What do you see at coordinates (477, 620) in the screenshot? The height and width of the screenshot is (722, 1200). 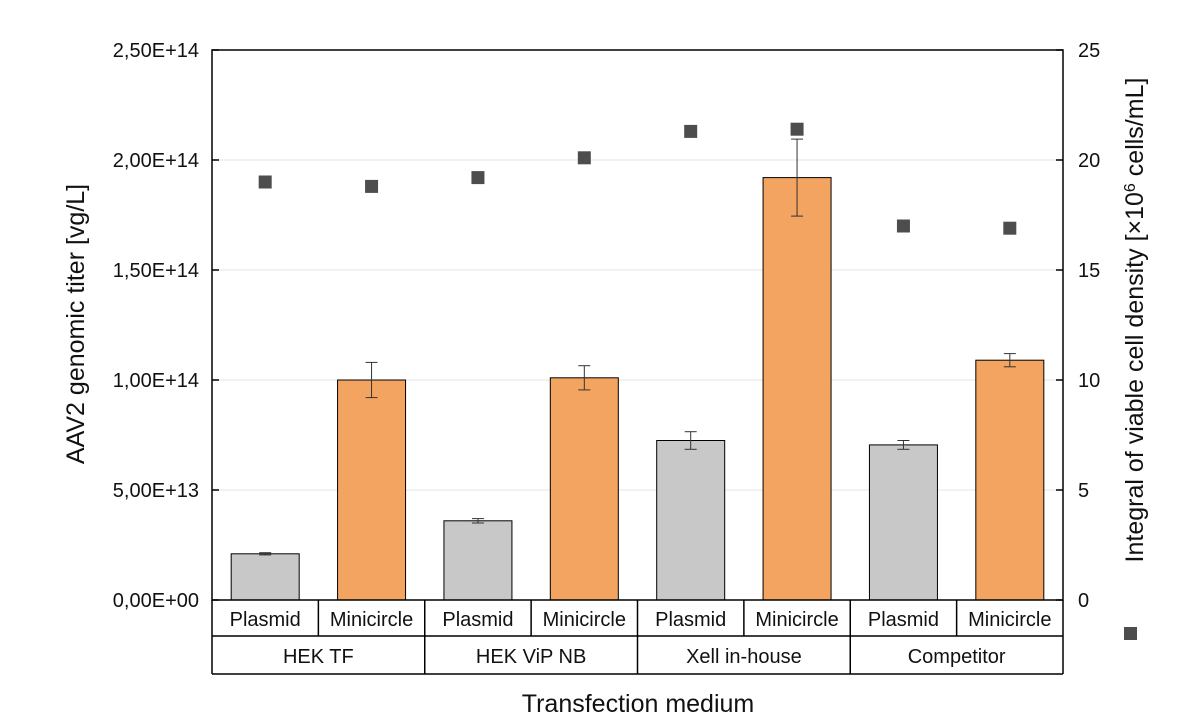 I see `category-label-2: Plasmid` at bounding box center [477, 620].